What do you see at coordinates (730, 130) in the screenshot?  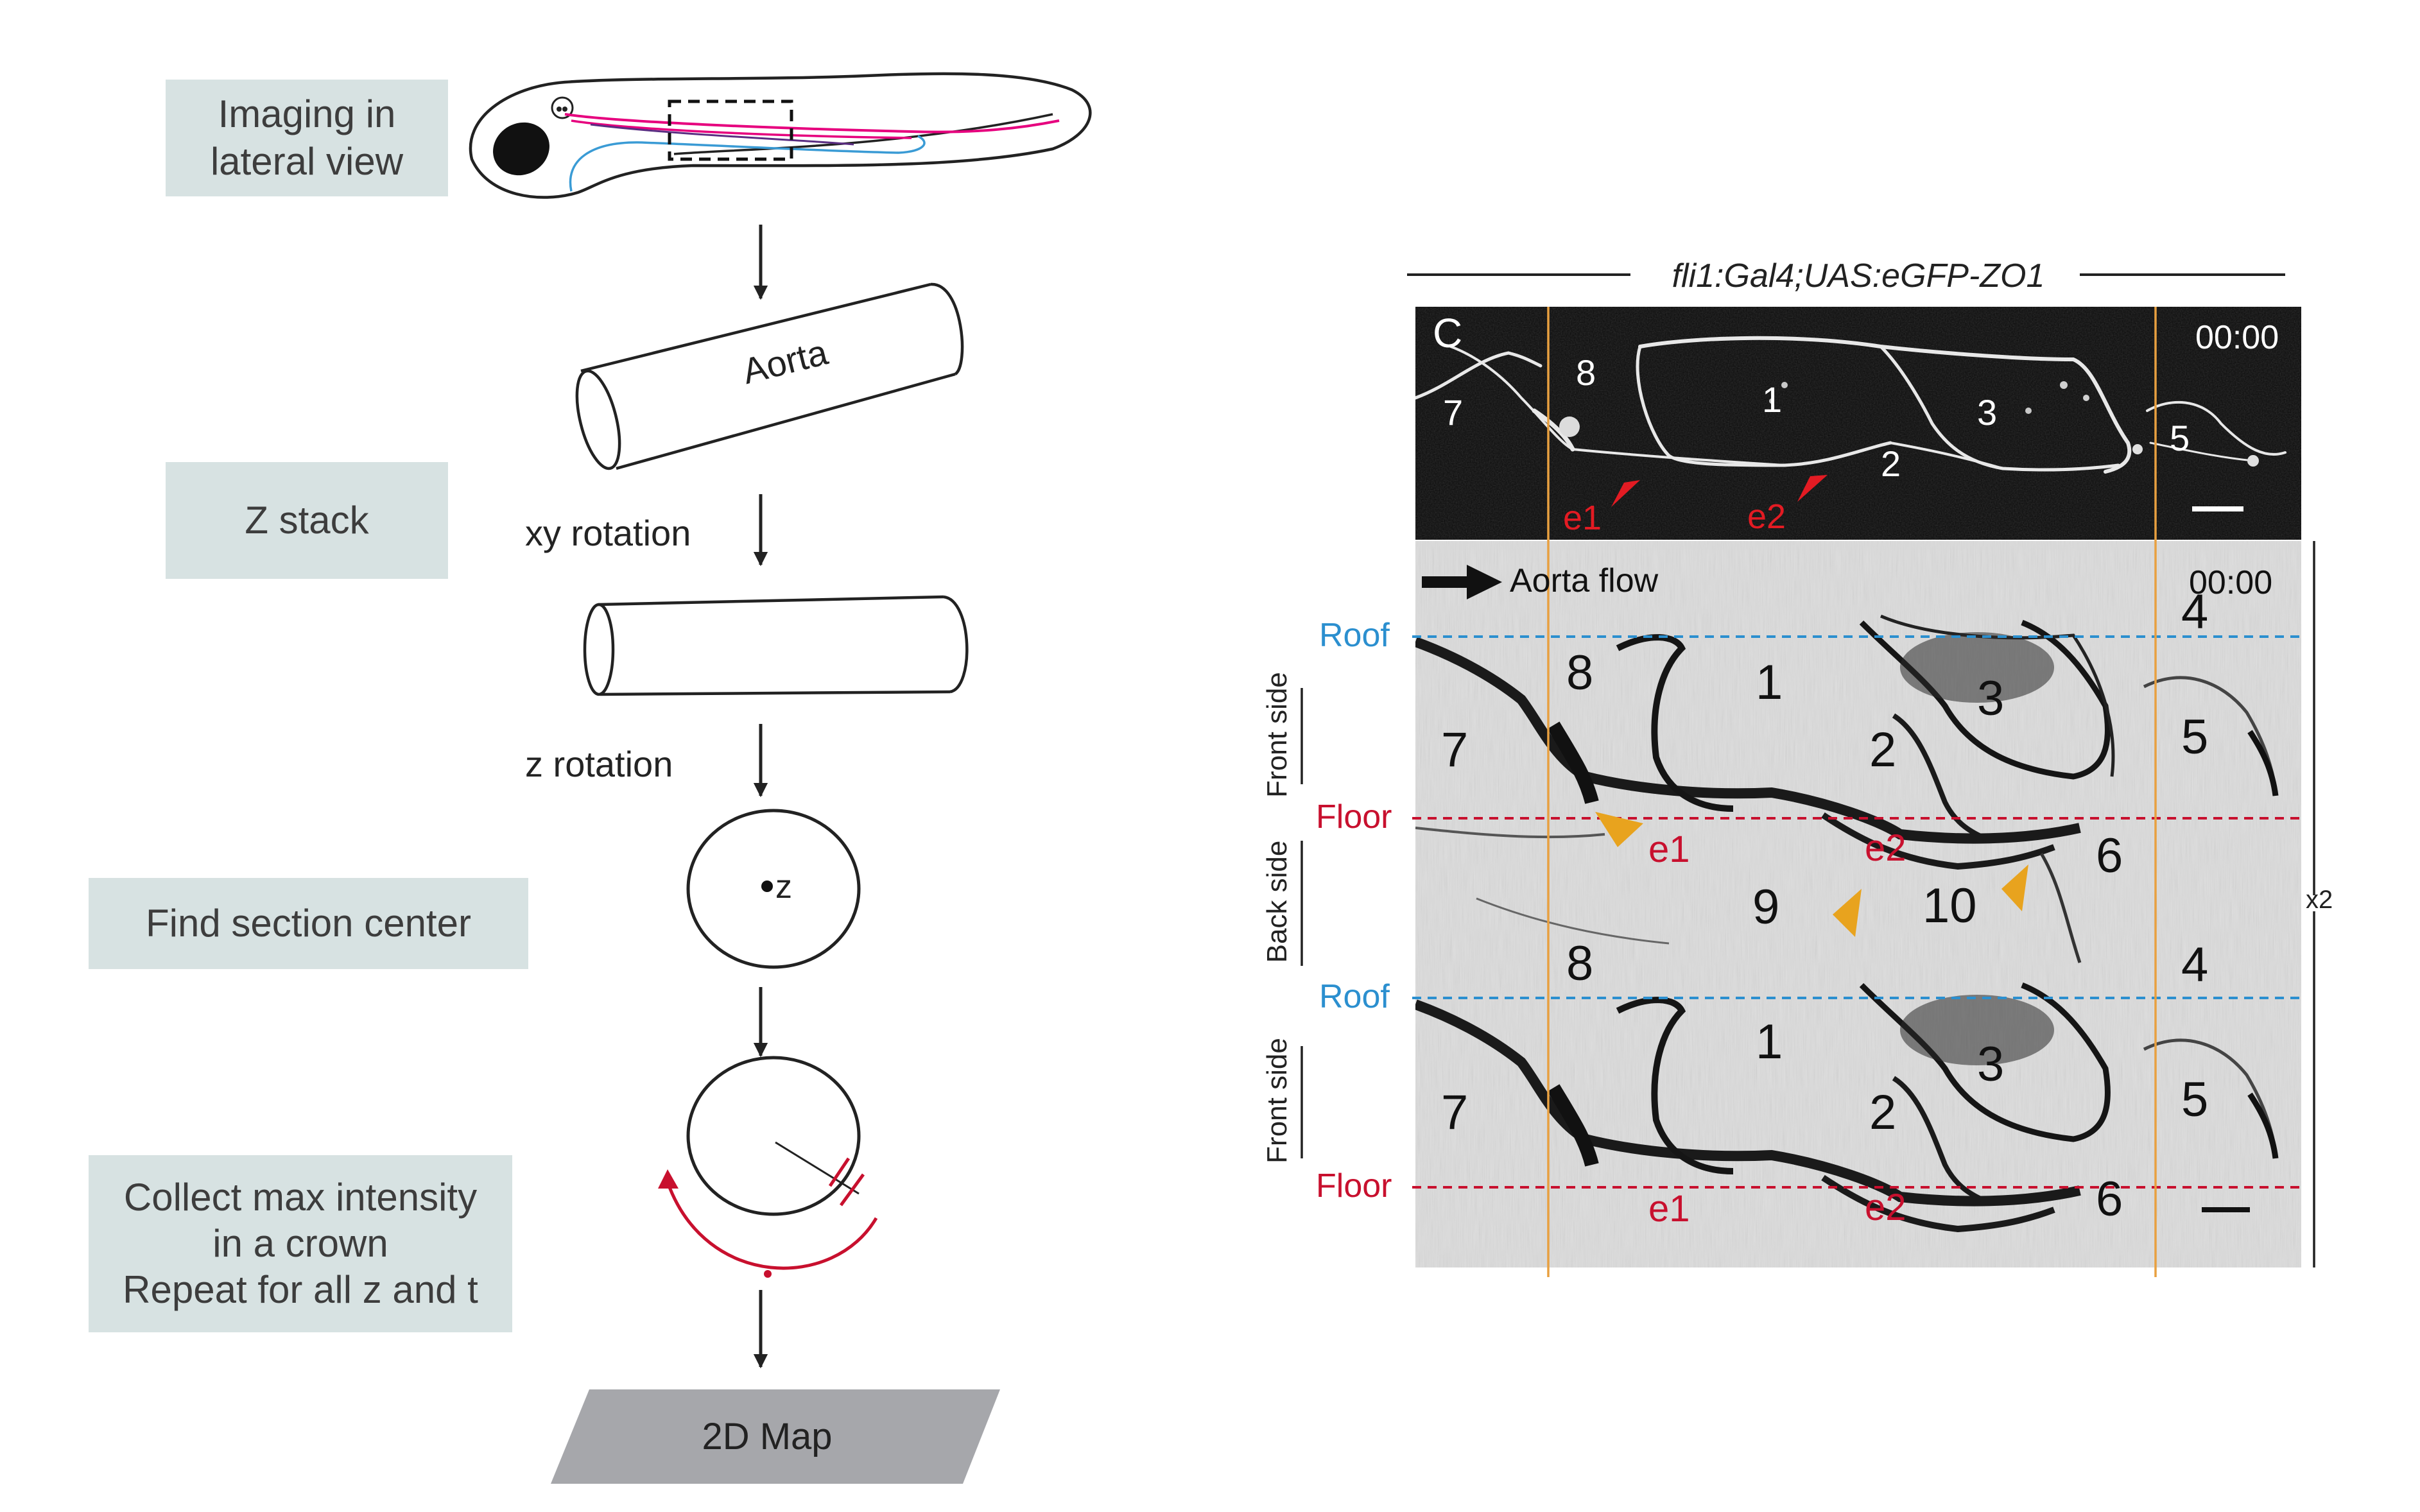 I see `imaging-roi-box` at bounding box center [730, 130].